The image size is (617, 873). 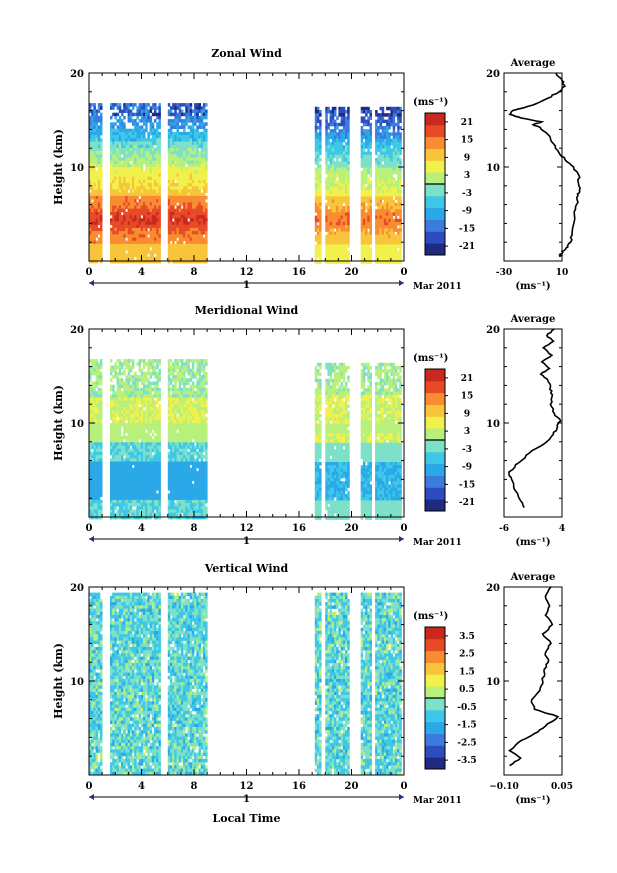 What do you see at coordinates (467, 141) in the screenshot?
I see `colorbar-tick-label: 15` at bounding box center [467, 141].